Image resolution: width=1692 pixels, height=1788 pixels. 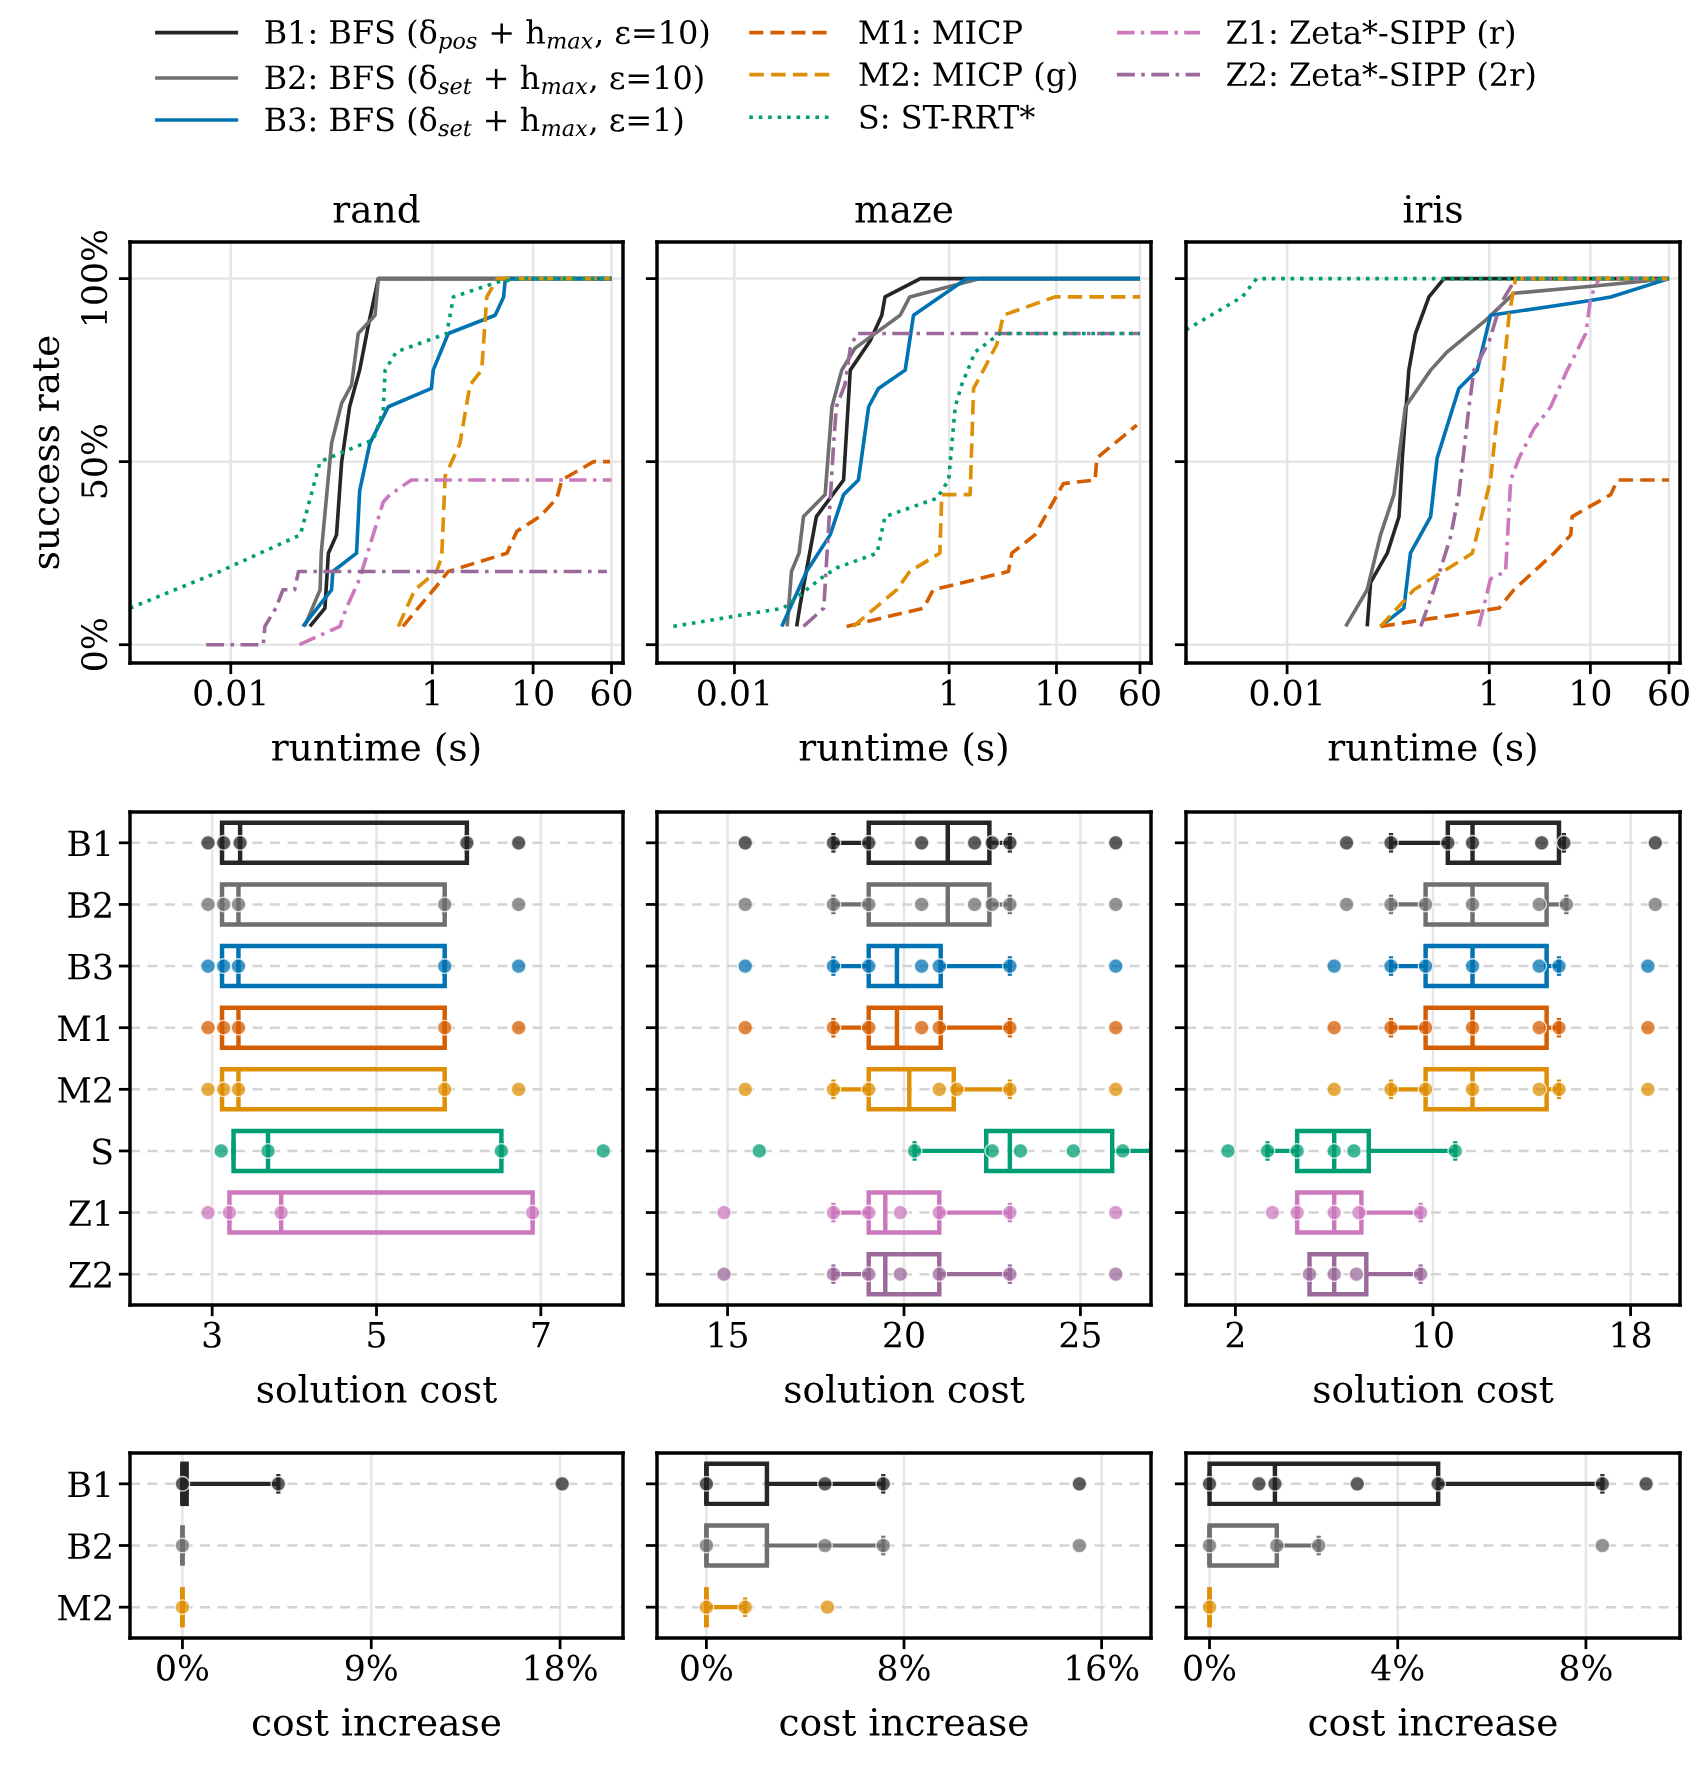 I want to click on legend-label: B3: BFS (δ$_{set}$ + h$_{max}$, ε=1), so click(x=474, y=121).